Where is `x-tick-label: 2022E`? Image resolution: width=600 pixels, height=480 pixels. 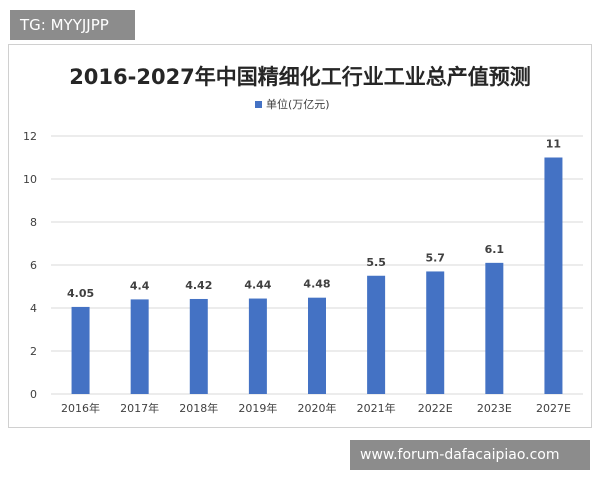
x-tick-label: 2022E is located at coordinates (435, 408).